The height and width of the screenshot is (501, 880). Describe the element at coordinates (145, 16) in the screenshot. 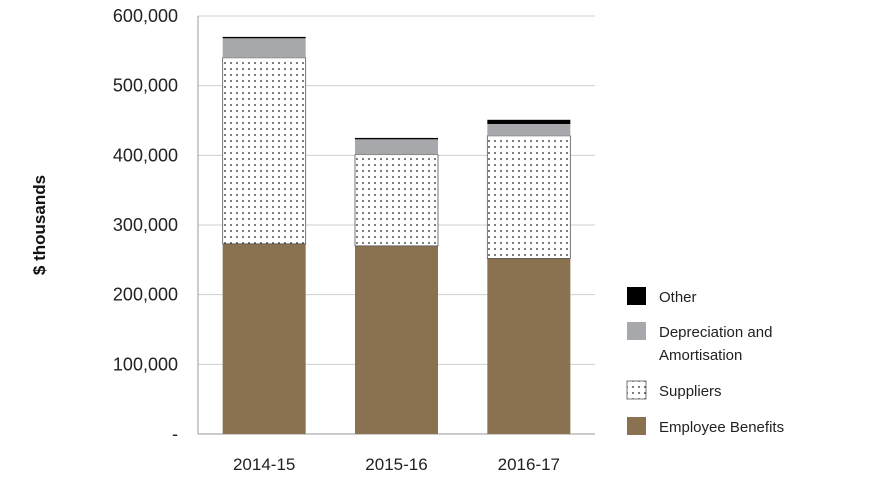

I see `y-tick-label: 600,000` at that location.